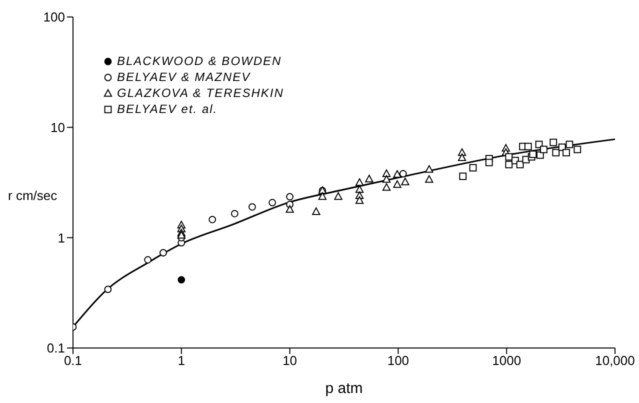 The width and height of the screenshot is (639, 403). Describe the element at coordinates (167, 109) in the screenshot. I see `legend-label: BELYAEV et. al.` at that location.